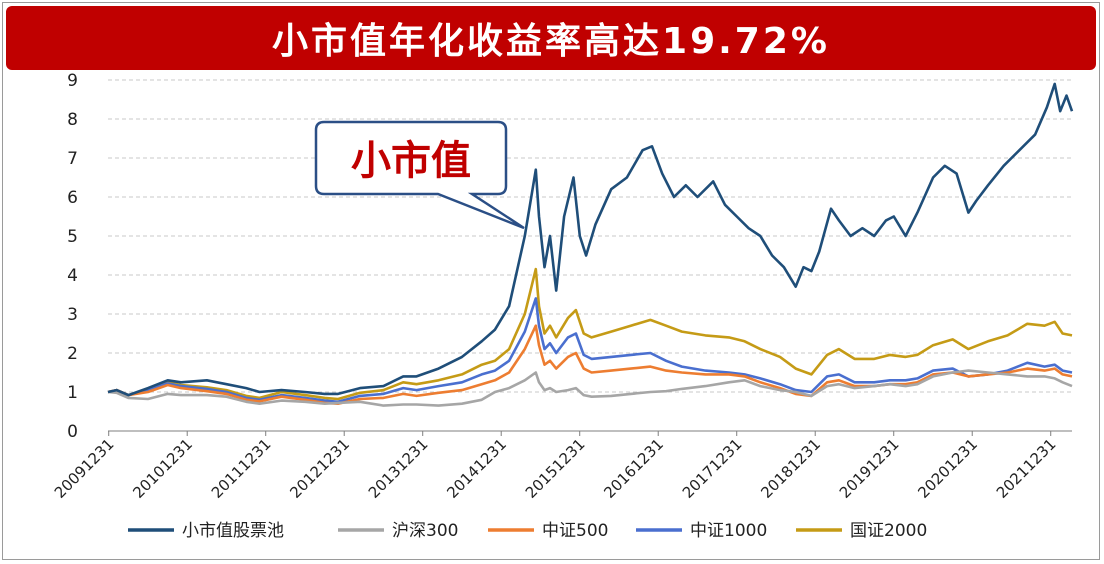 The image size is (1104, 564). I want to click on y-tick-label: 5, so click(72, 237).